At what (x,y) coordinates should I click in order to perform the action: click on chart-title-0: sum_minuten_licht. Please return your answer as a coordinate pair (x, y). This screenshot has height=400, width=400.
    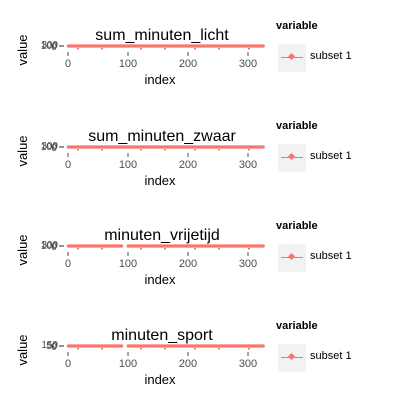
    Looking at the image, I should click on (162, 35).